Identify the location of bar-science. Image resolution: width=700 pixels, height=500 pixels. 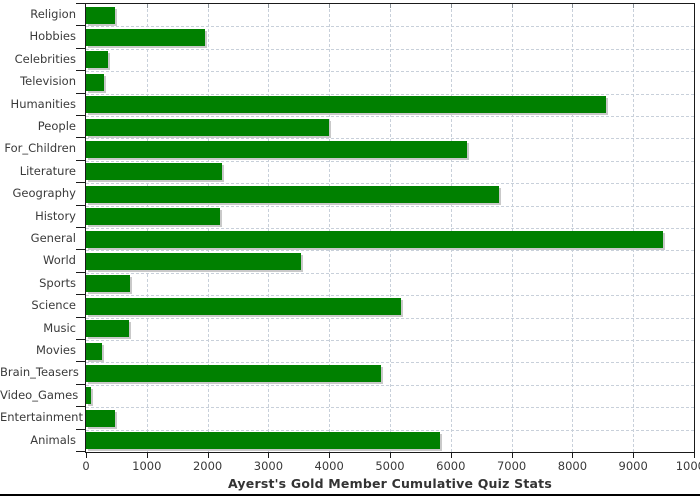
(243, 306).